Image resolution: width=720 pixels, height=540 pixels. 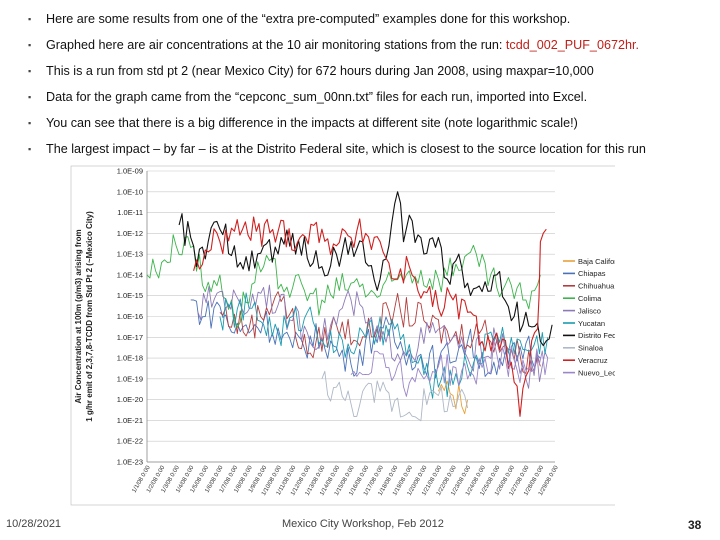 What do you see at coordinates (130, 171) in the screenshot?
I see `y-tick-label: 1.0E-09` at bounding box center [130, 171].